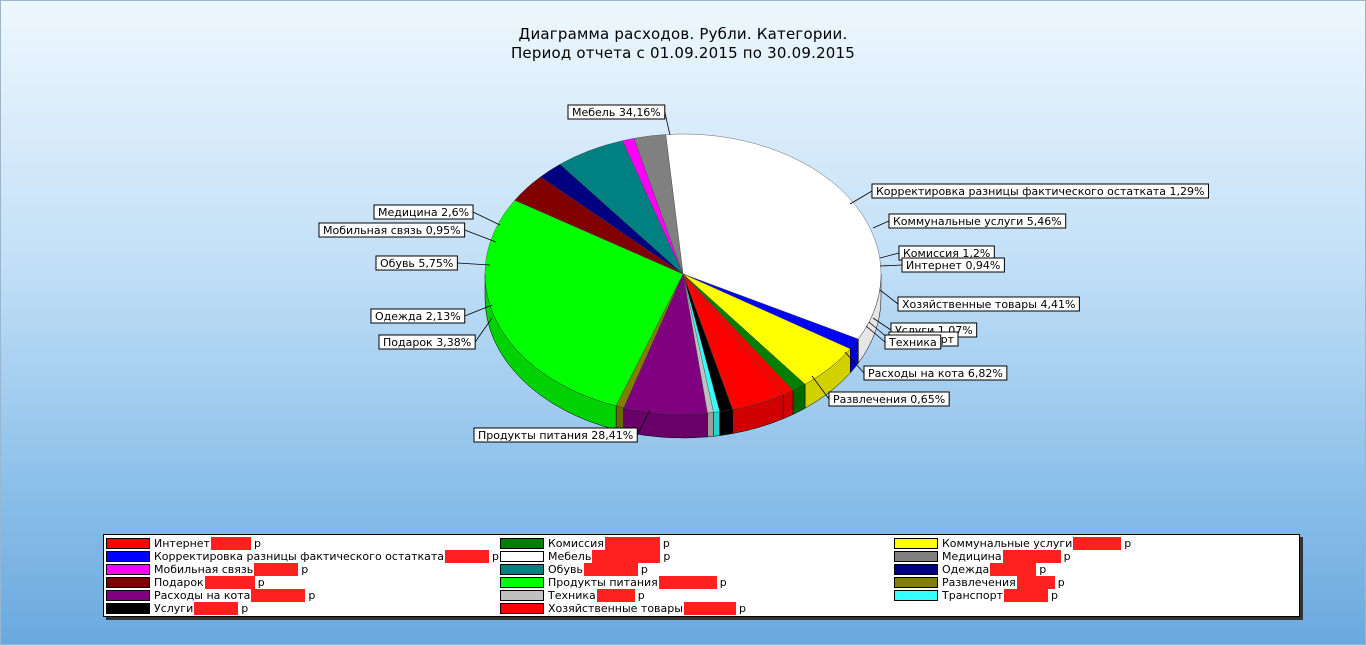 The width and height of the screenshot is (1366, 645). What do you see at coordinates (643, 422) in the screenshot?
I see `leader-line-продукты-питания` at bounding box center [643, 422].